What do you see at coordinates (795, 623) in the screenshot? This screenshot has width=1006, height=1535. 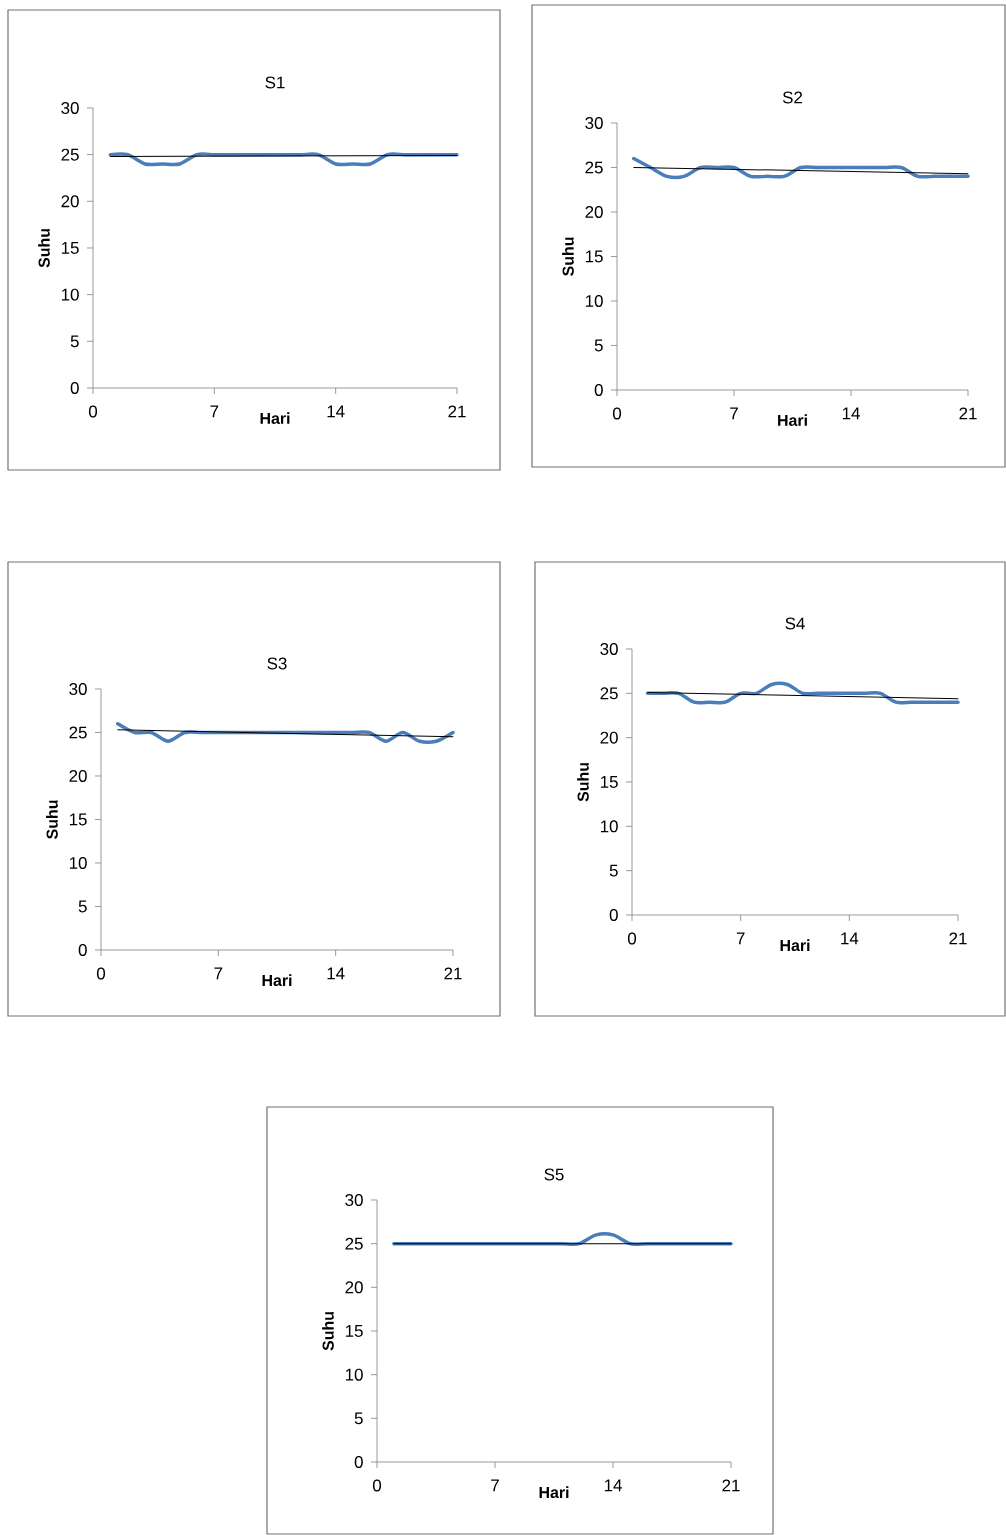 I see `chart-title: S4` at bounding box center [795, 623].